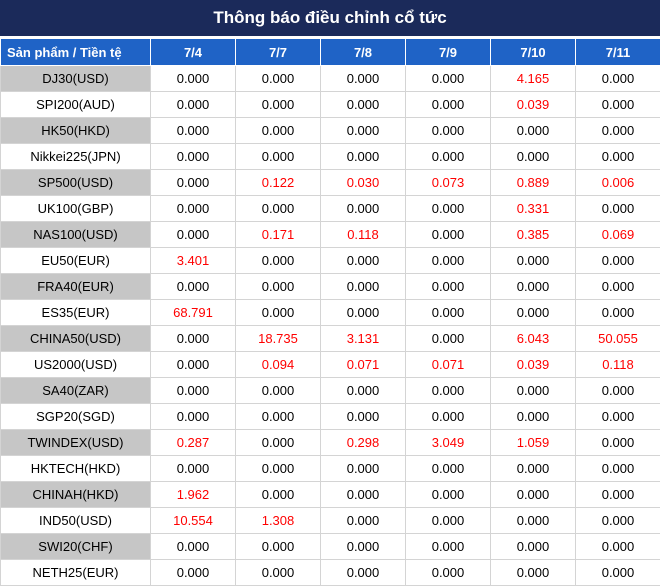  What do you see at coordinates (75, 286) in the screenshot?
I see `product-cell: FRA40(EUR)` at bounding box center [75, 286].